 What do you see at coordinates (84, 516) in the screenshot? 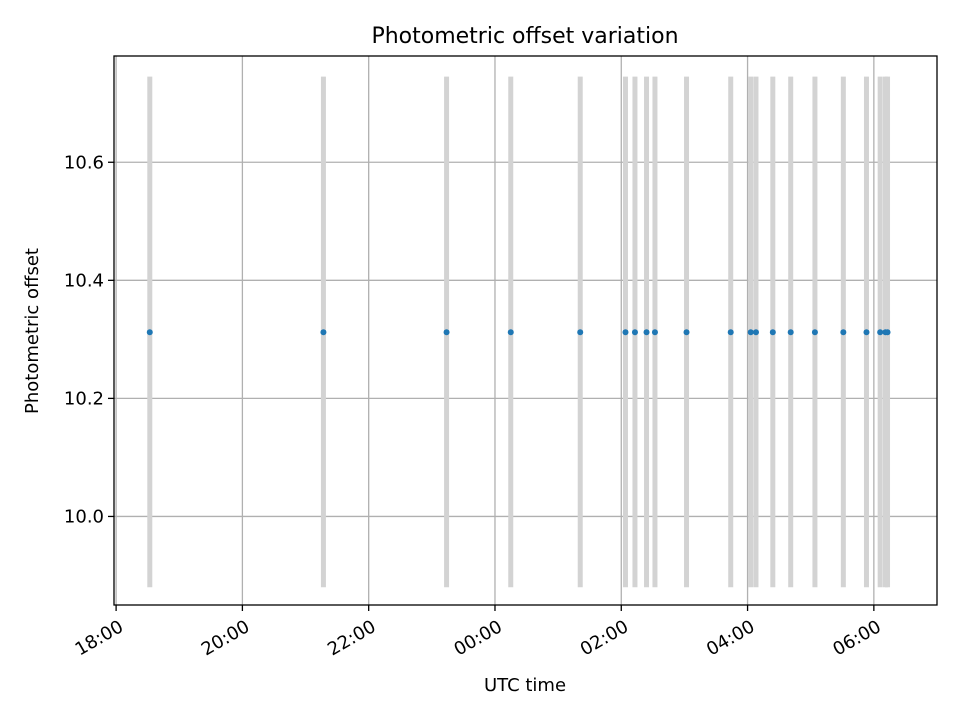
I see `y-tick-label: 10.0` at bounding box center [84, 516].